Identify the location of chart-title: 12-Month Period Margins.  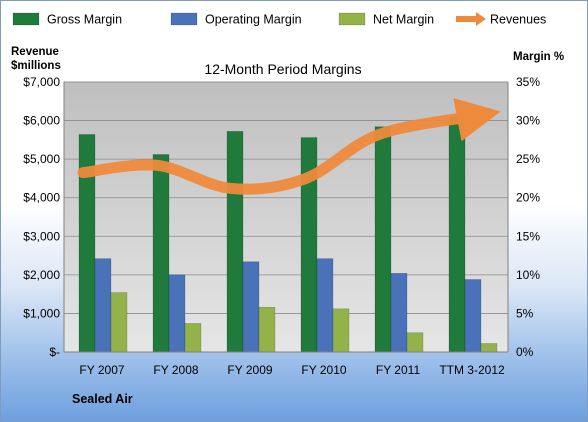
(282, 69).